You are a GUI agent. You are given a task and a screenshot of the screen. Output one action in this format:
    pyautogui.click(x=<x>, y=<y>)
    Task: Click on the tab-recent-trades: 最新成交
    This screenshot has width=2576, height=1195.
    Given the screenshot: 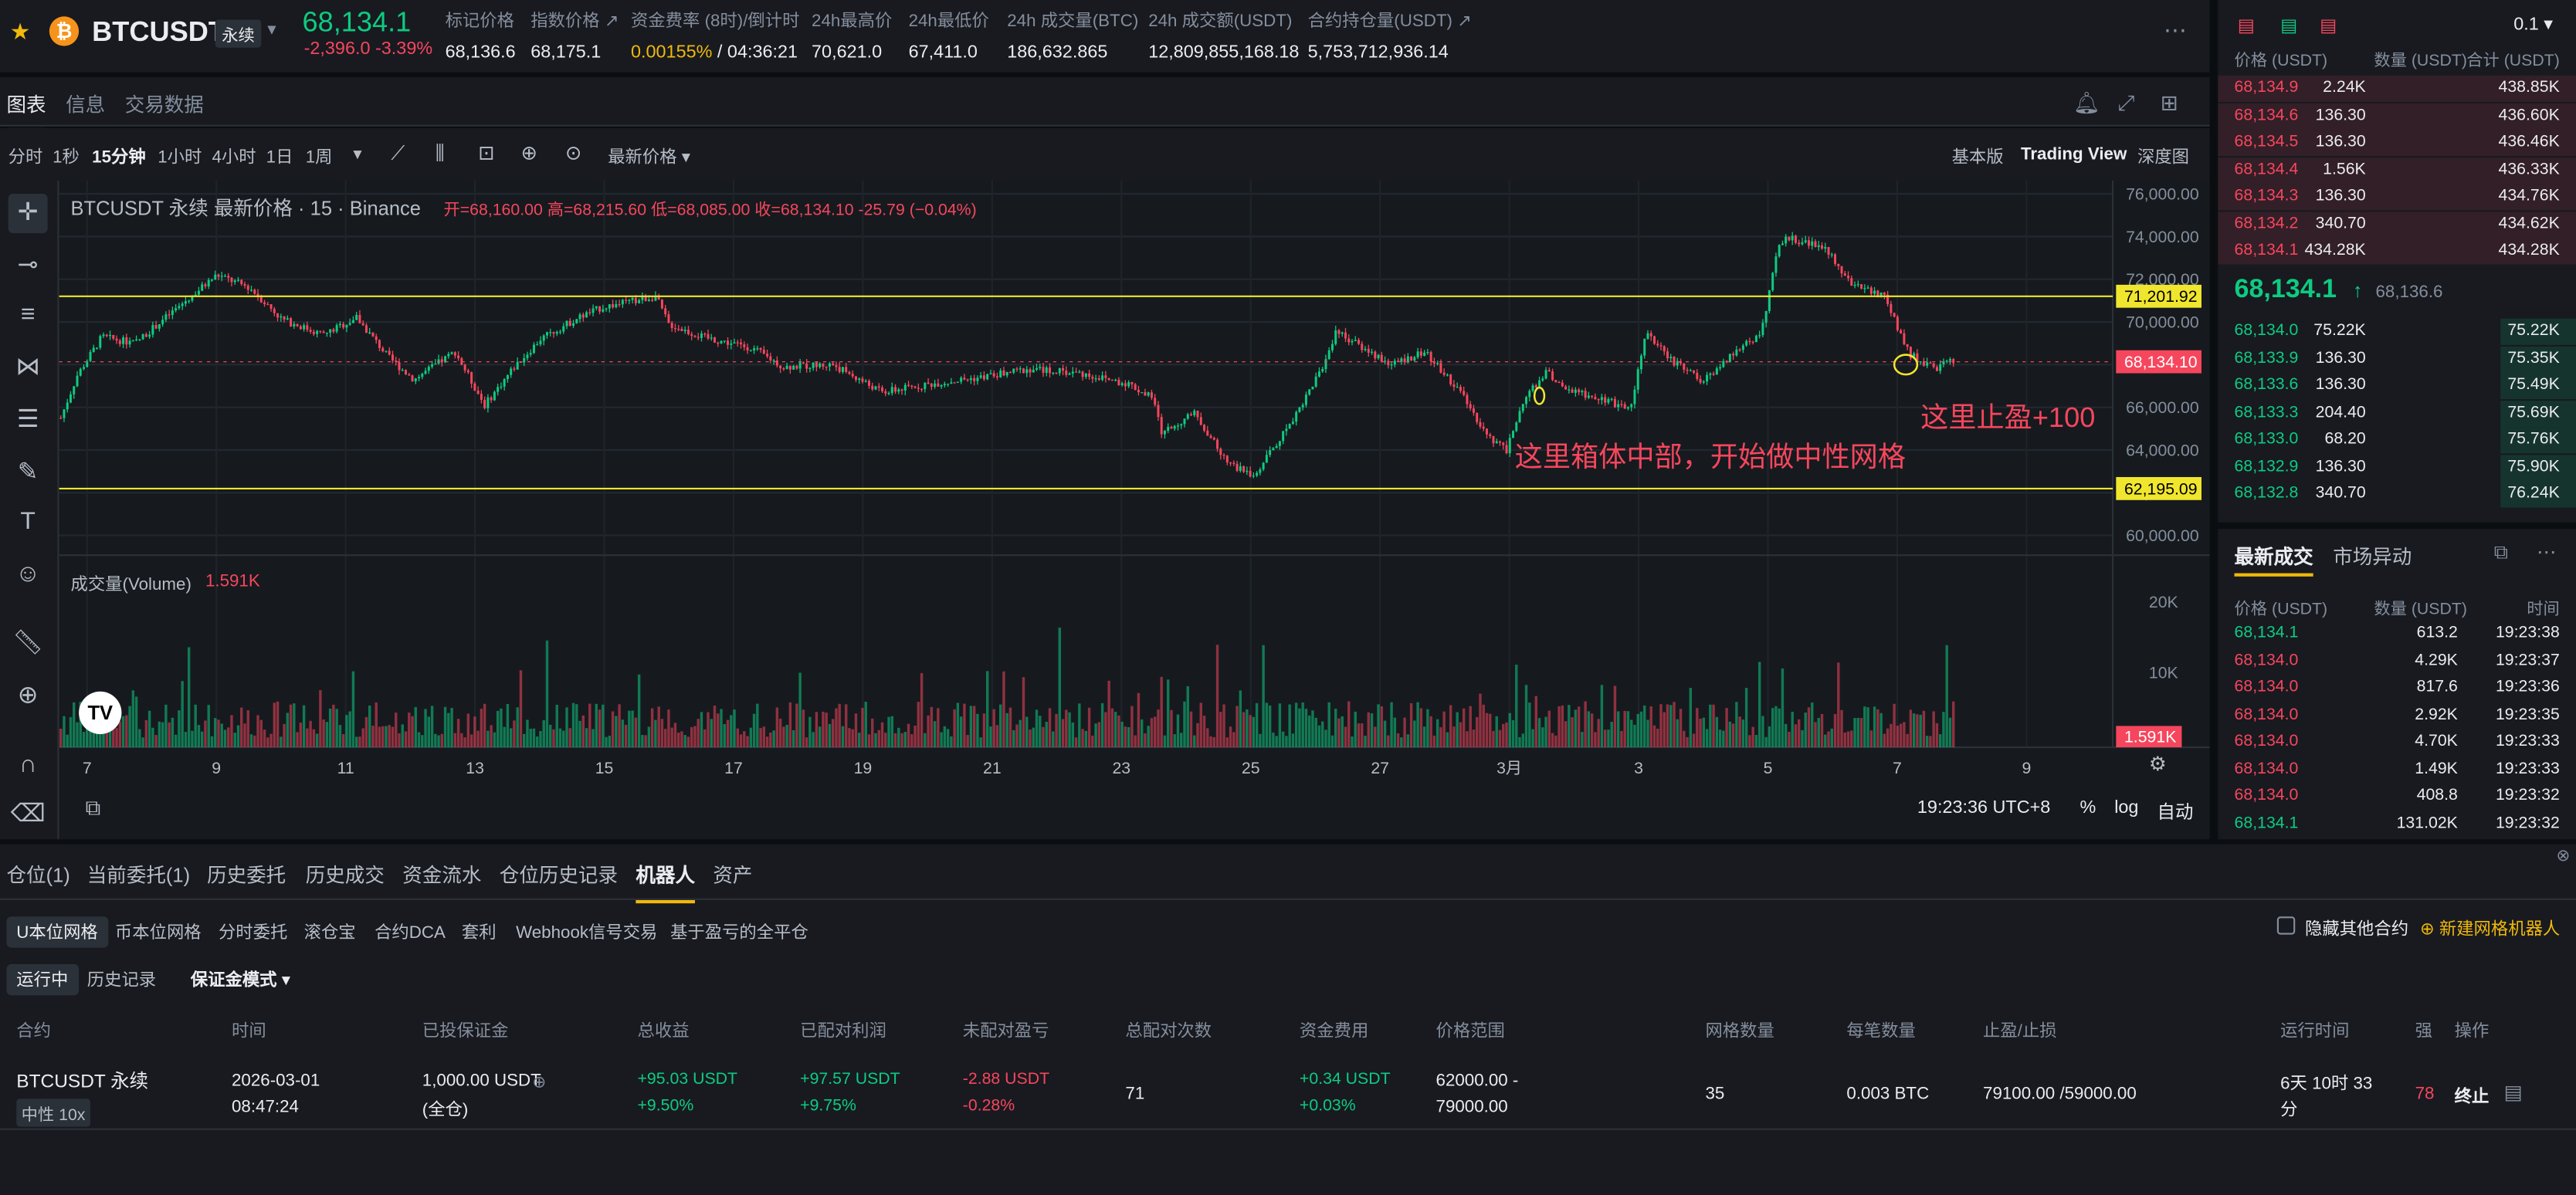 What is the action you would take?
    pyautogui.click(x=2273, y=557)
    